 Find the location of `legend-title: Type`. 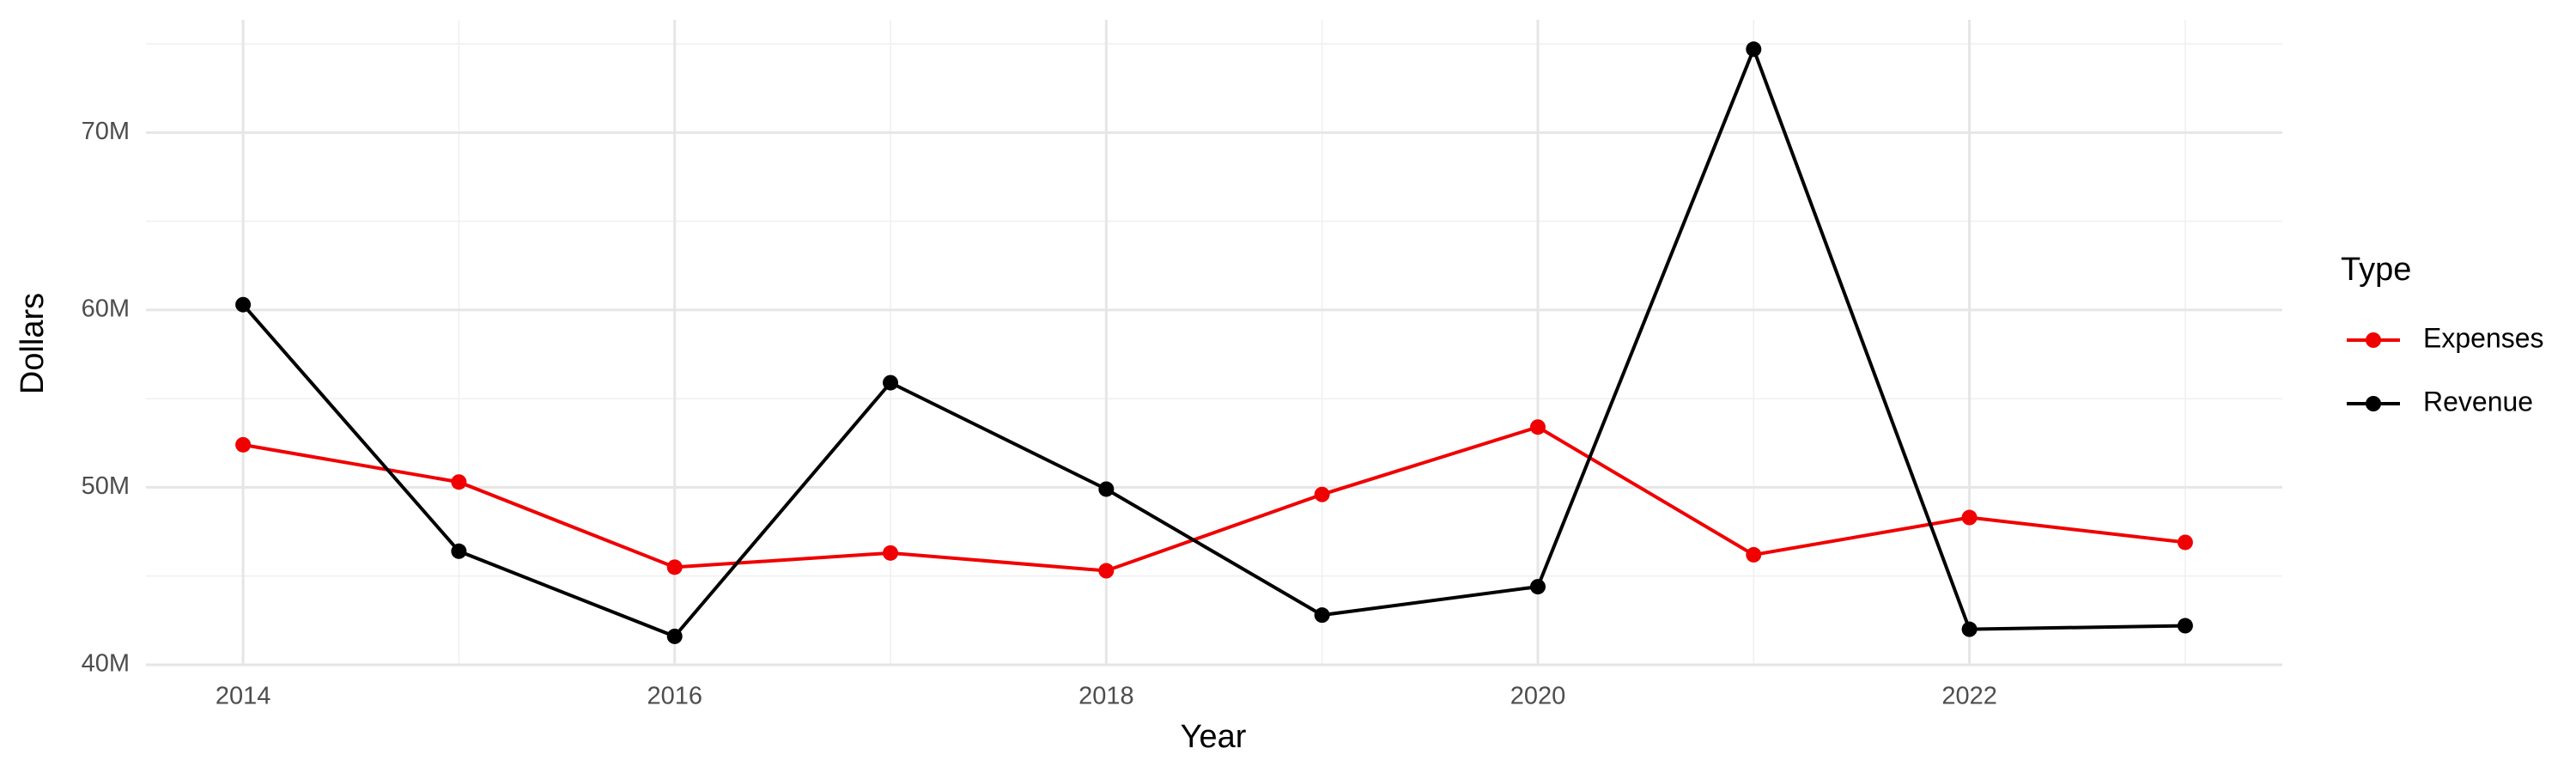

legend-title: Type is located at coordinates (2376, 270).